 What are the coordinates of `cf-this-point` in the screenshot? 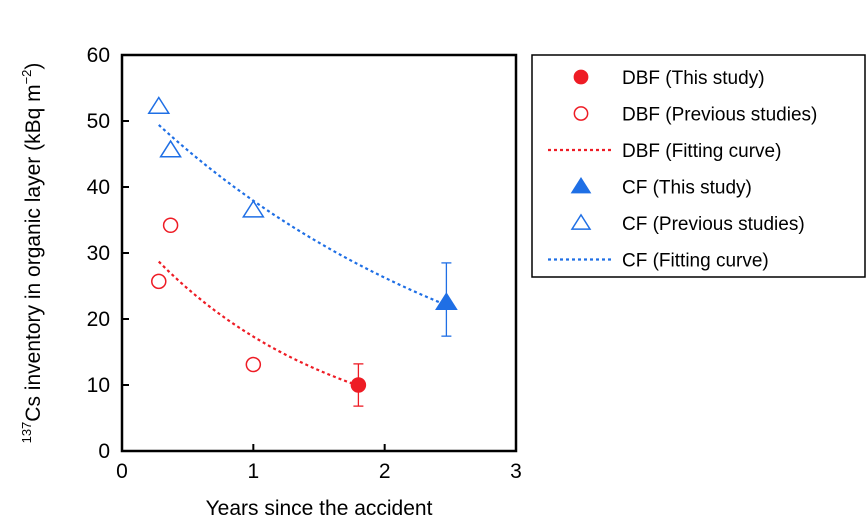 It's located at (446, 301).